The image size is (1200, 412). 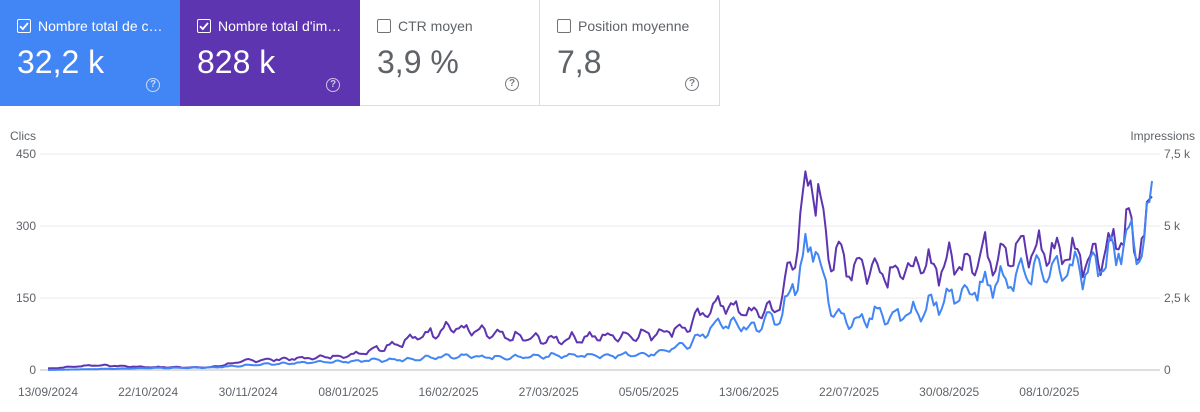 I want to click on x-tick-label: 22/10/2024, so click(x=148, y=392).